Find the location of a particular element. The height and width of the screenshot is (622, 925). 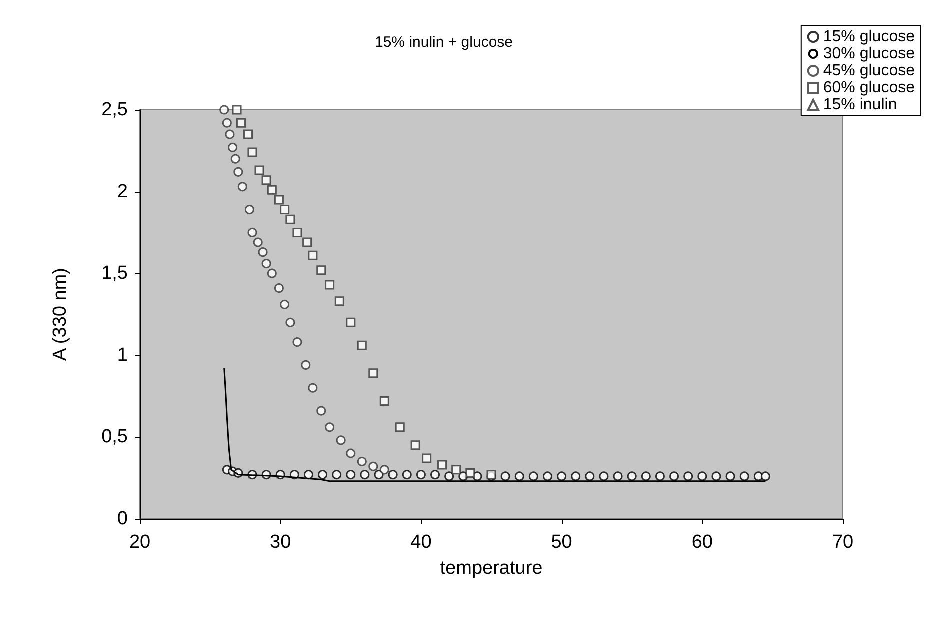

legend-label: 60% glucose is located at coordinates (869, 88).